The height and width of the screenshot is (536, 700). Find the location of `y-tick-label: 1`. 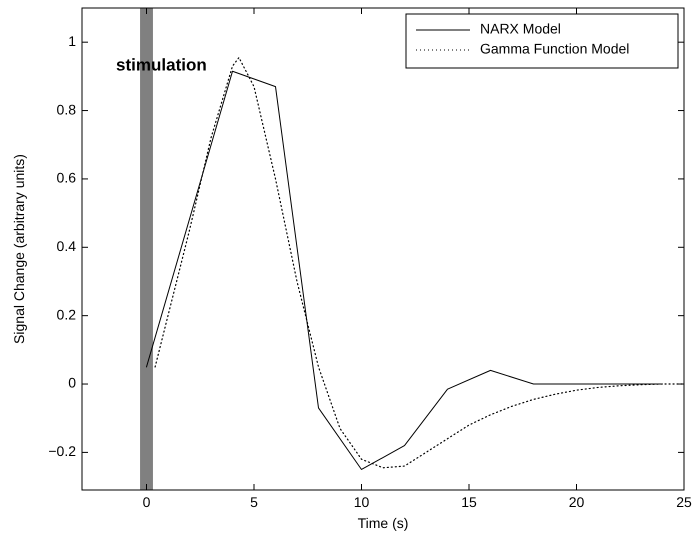

y-tick-label: 1 is located at coordinates (72, 40).